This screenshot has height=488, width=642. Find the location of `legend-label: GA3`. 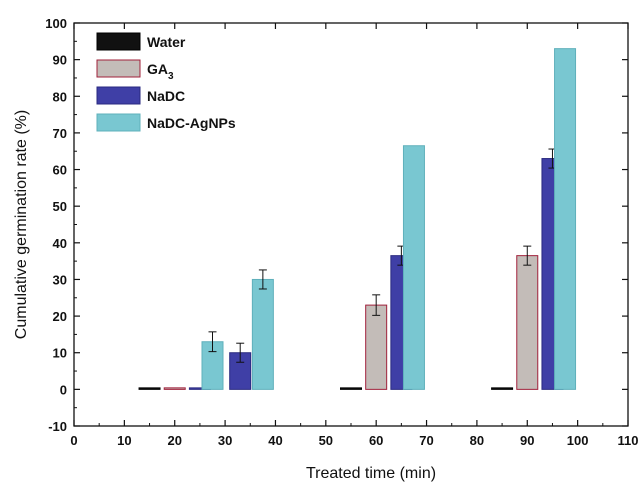

legend-label: GA3 is located at coordinates (160, 71).